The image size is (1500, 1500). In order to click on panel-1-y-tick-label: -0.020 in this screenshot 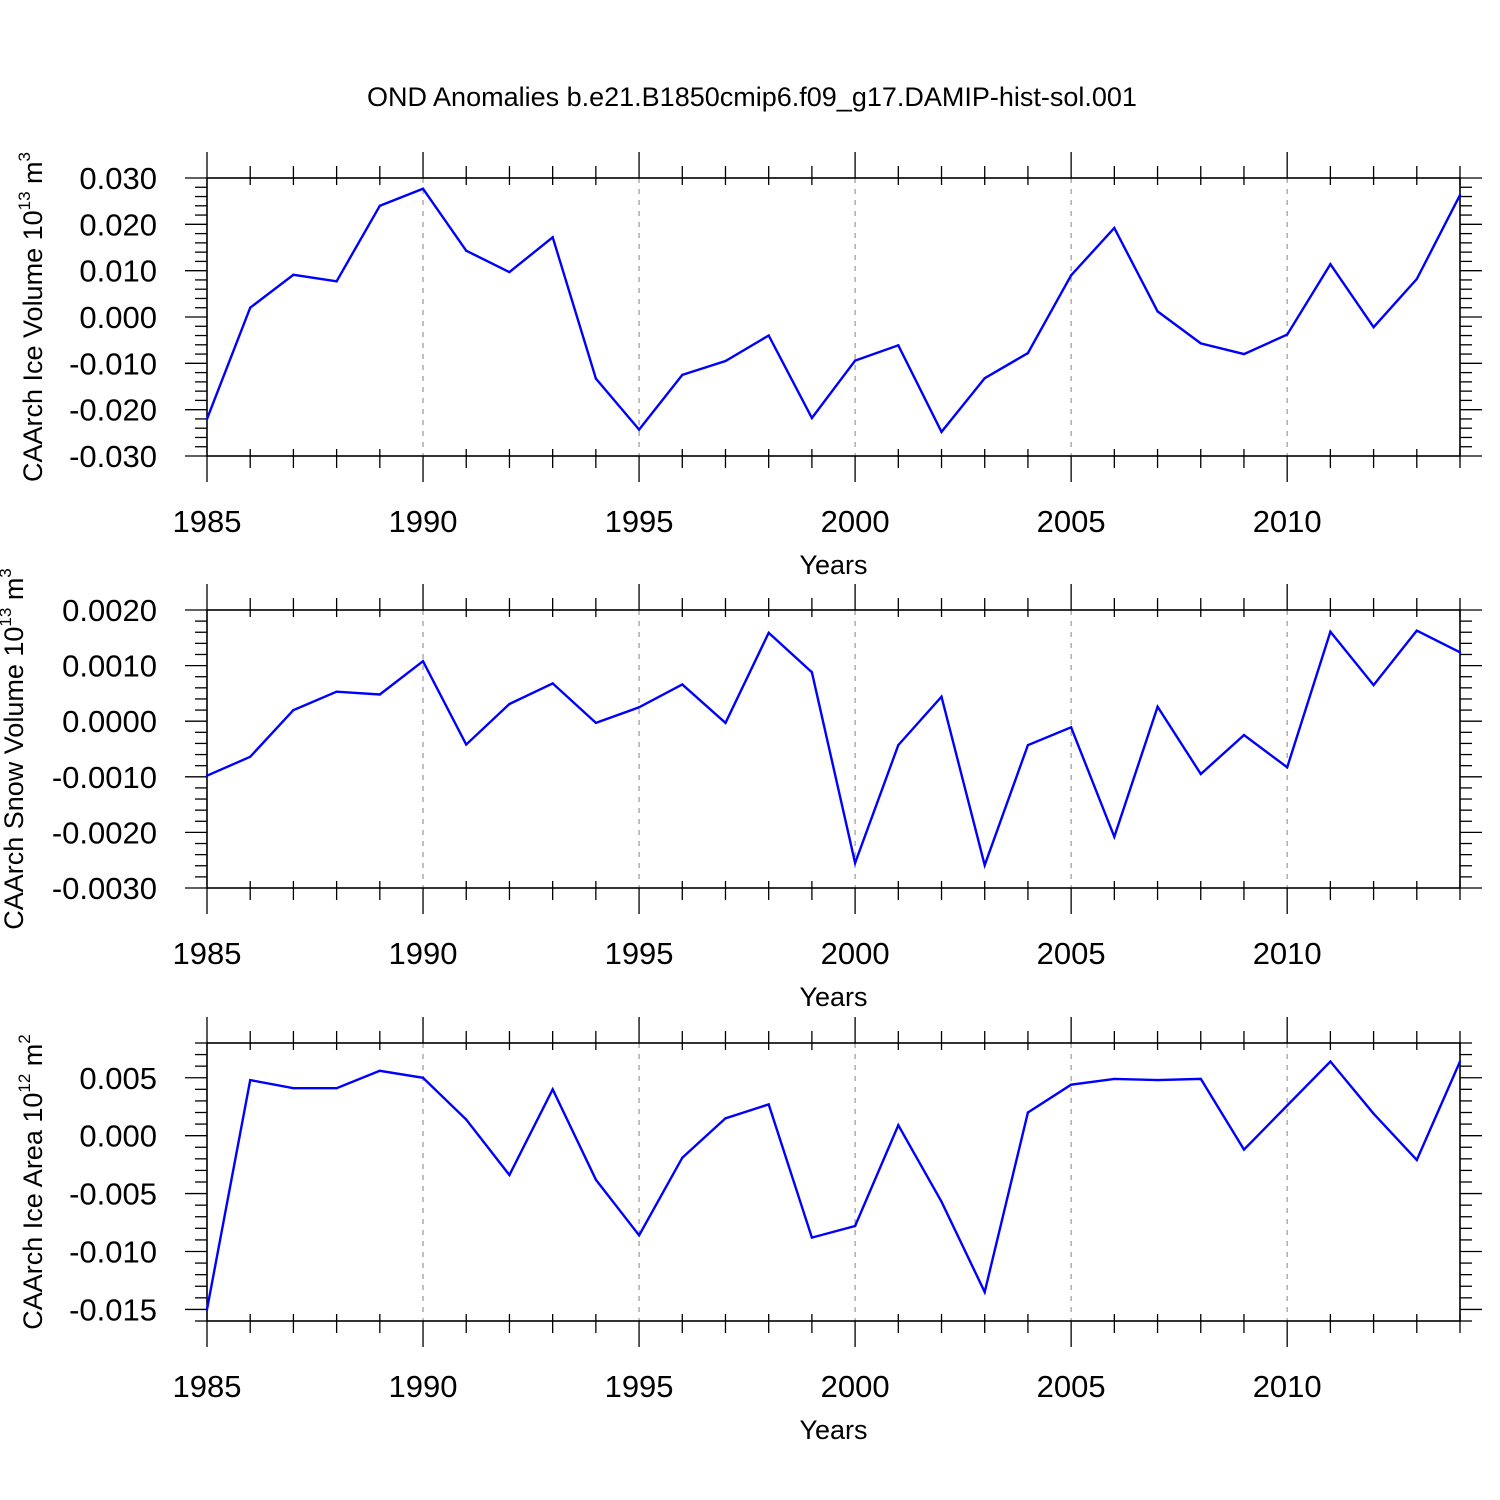, I will do `click(113, 410)`.